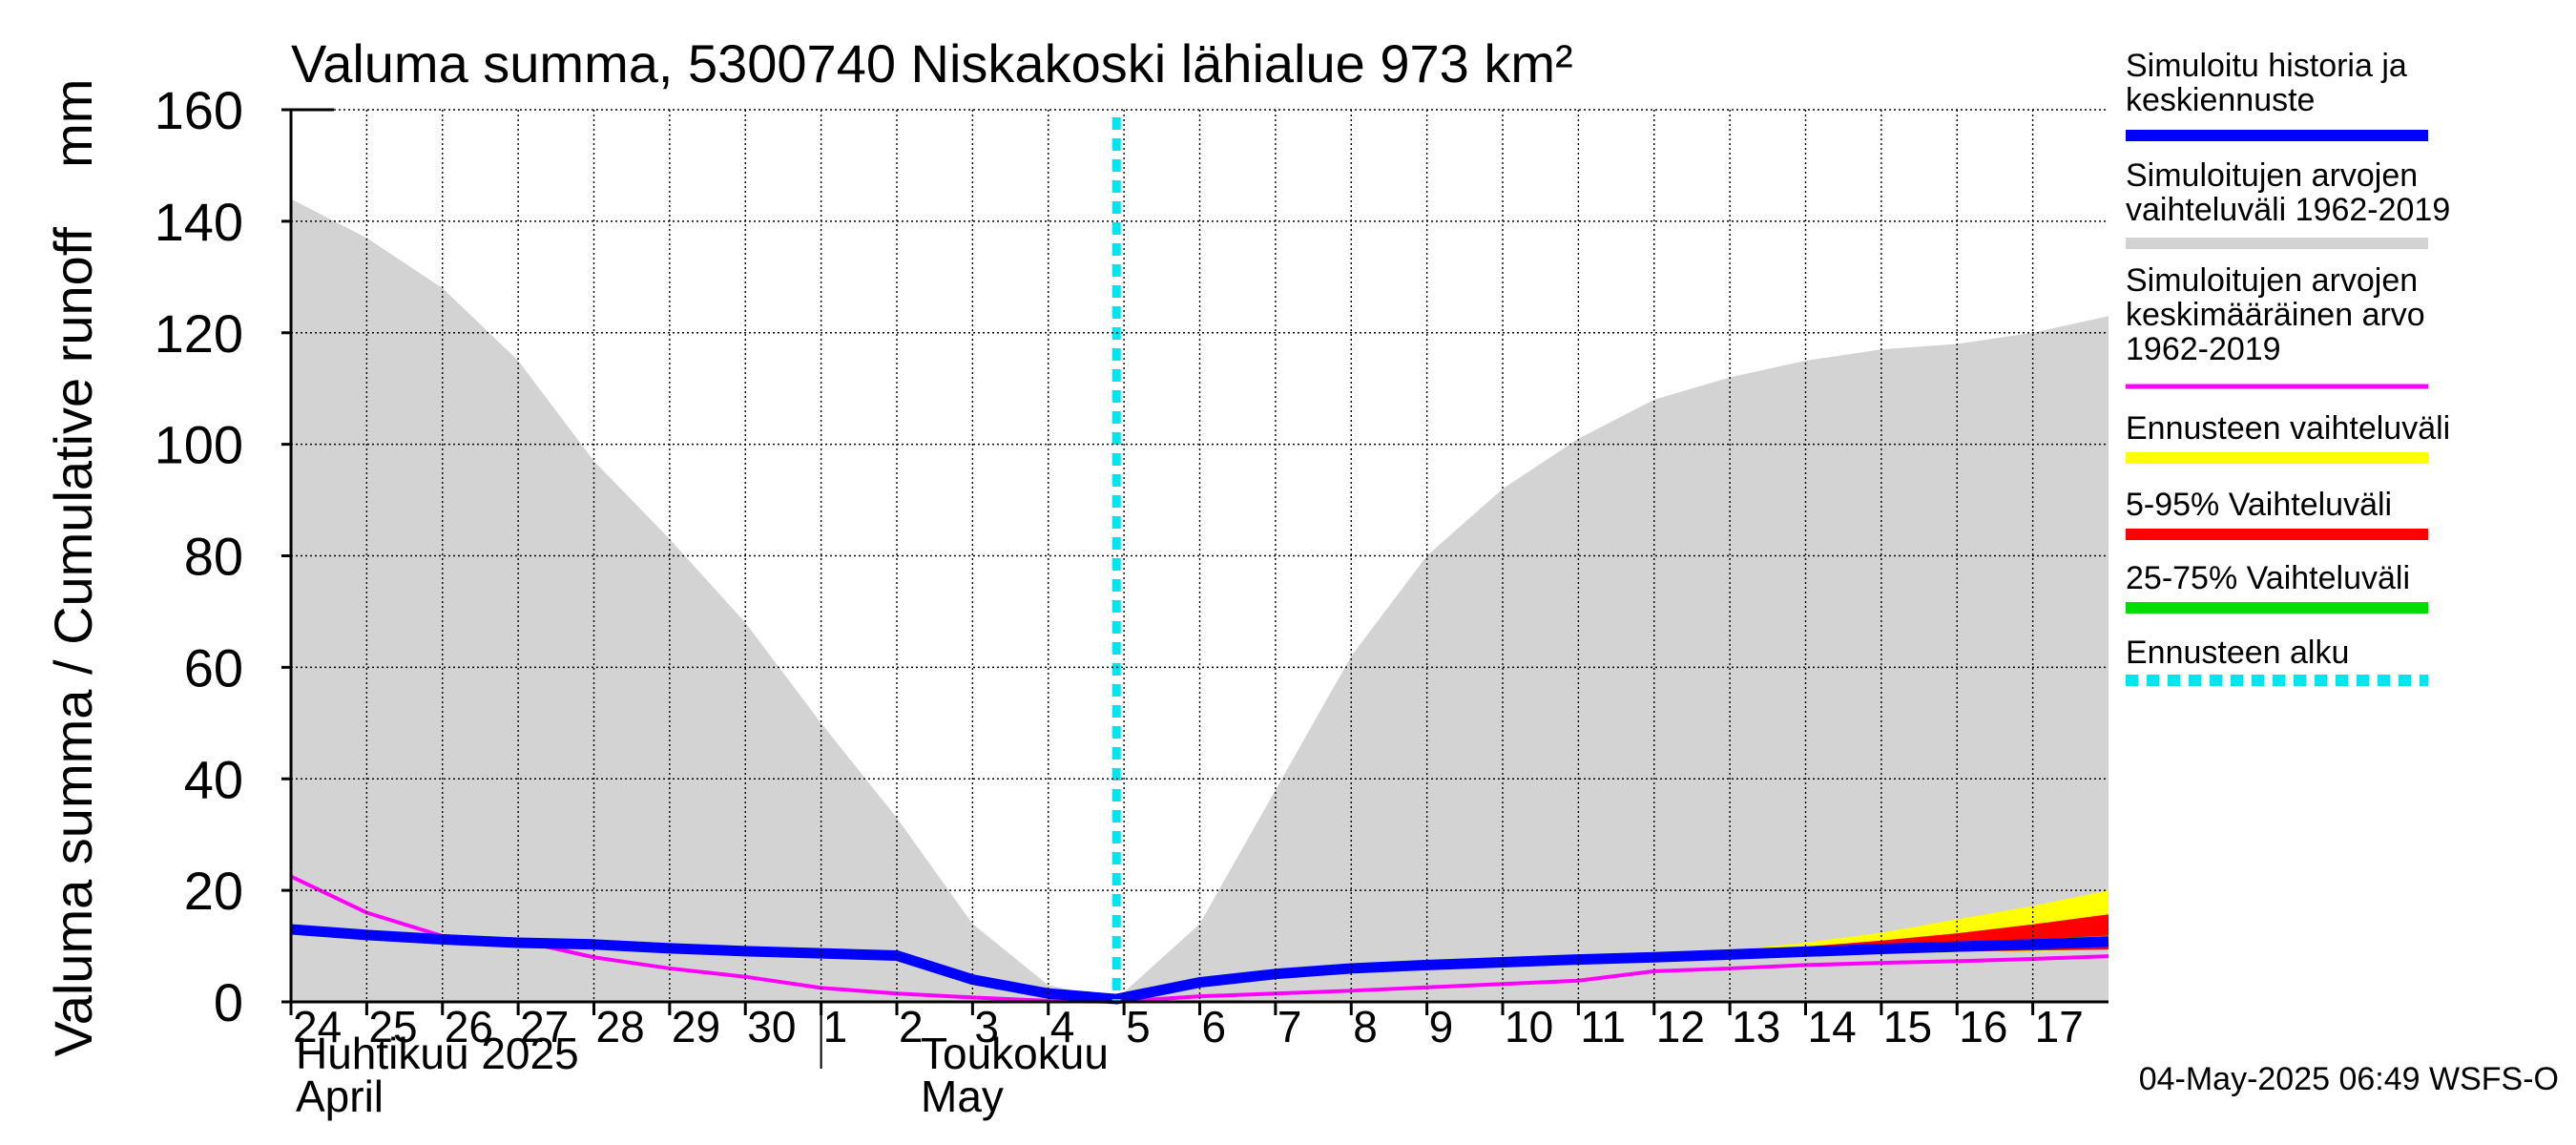  I want to click on legend-label: keskiennuste, so click(2220, 100).